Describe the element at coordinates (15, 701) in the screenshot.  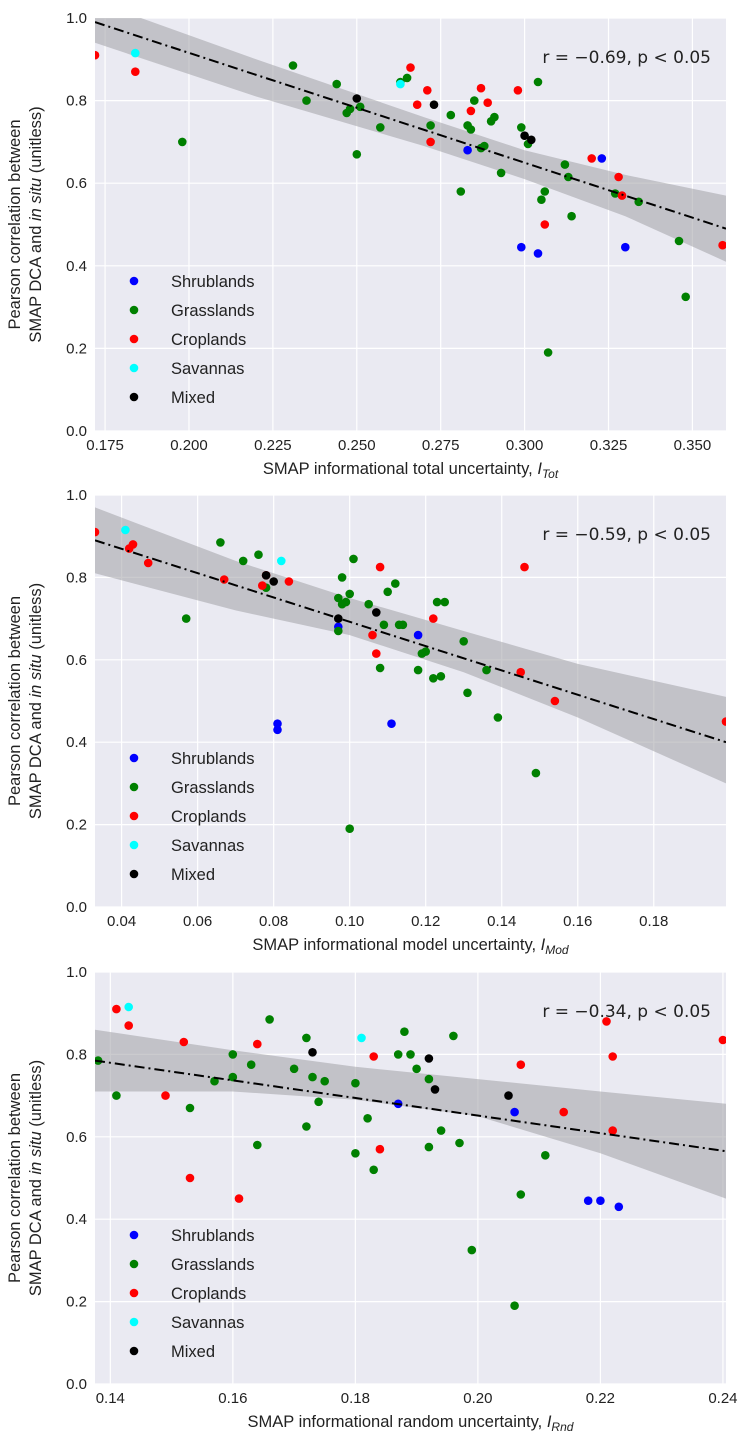
I see `svg-text: Pearson correlation between` at that location.